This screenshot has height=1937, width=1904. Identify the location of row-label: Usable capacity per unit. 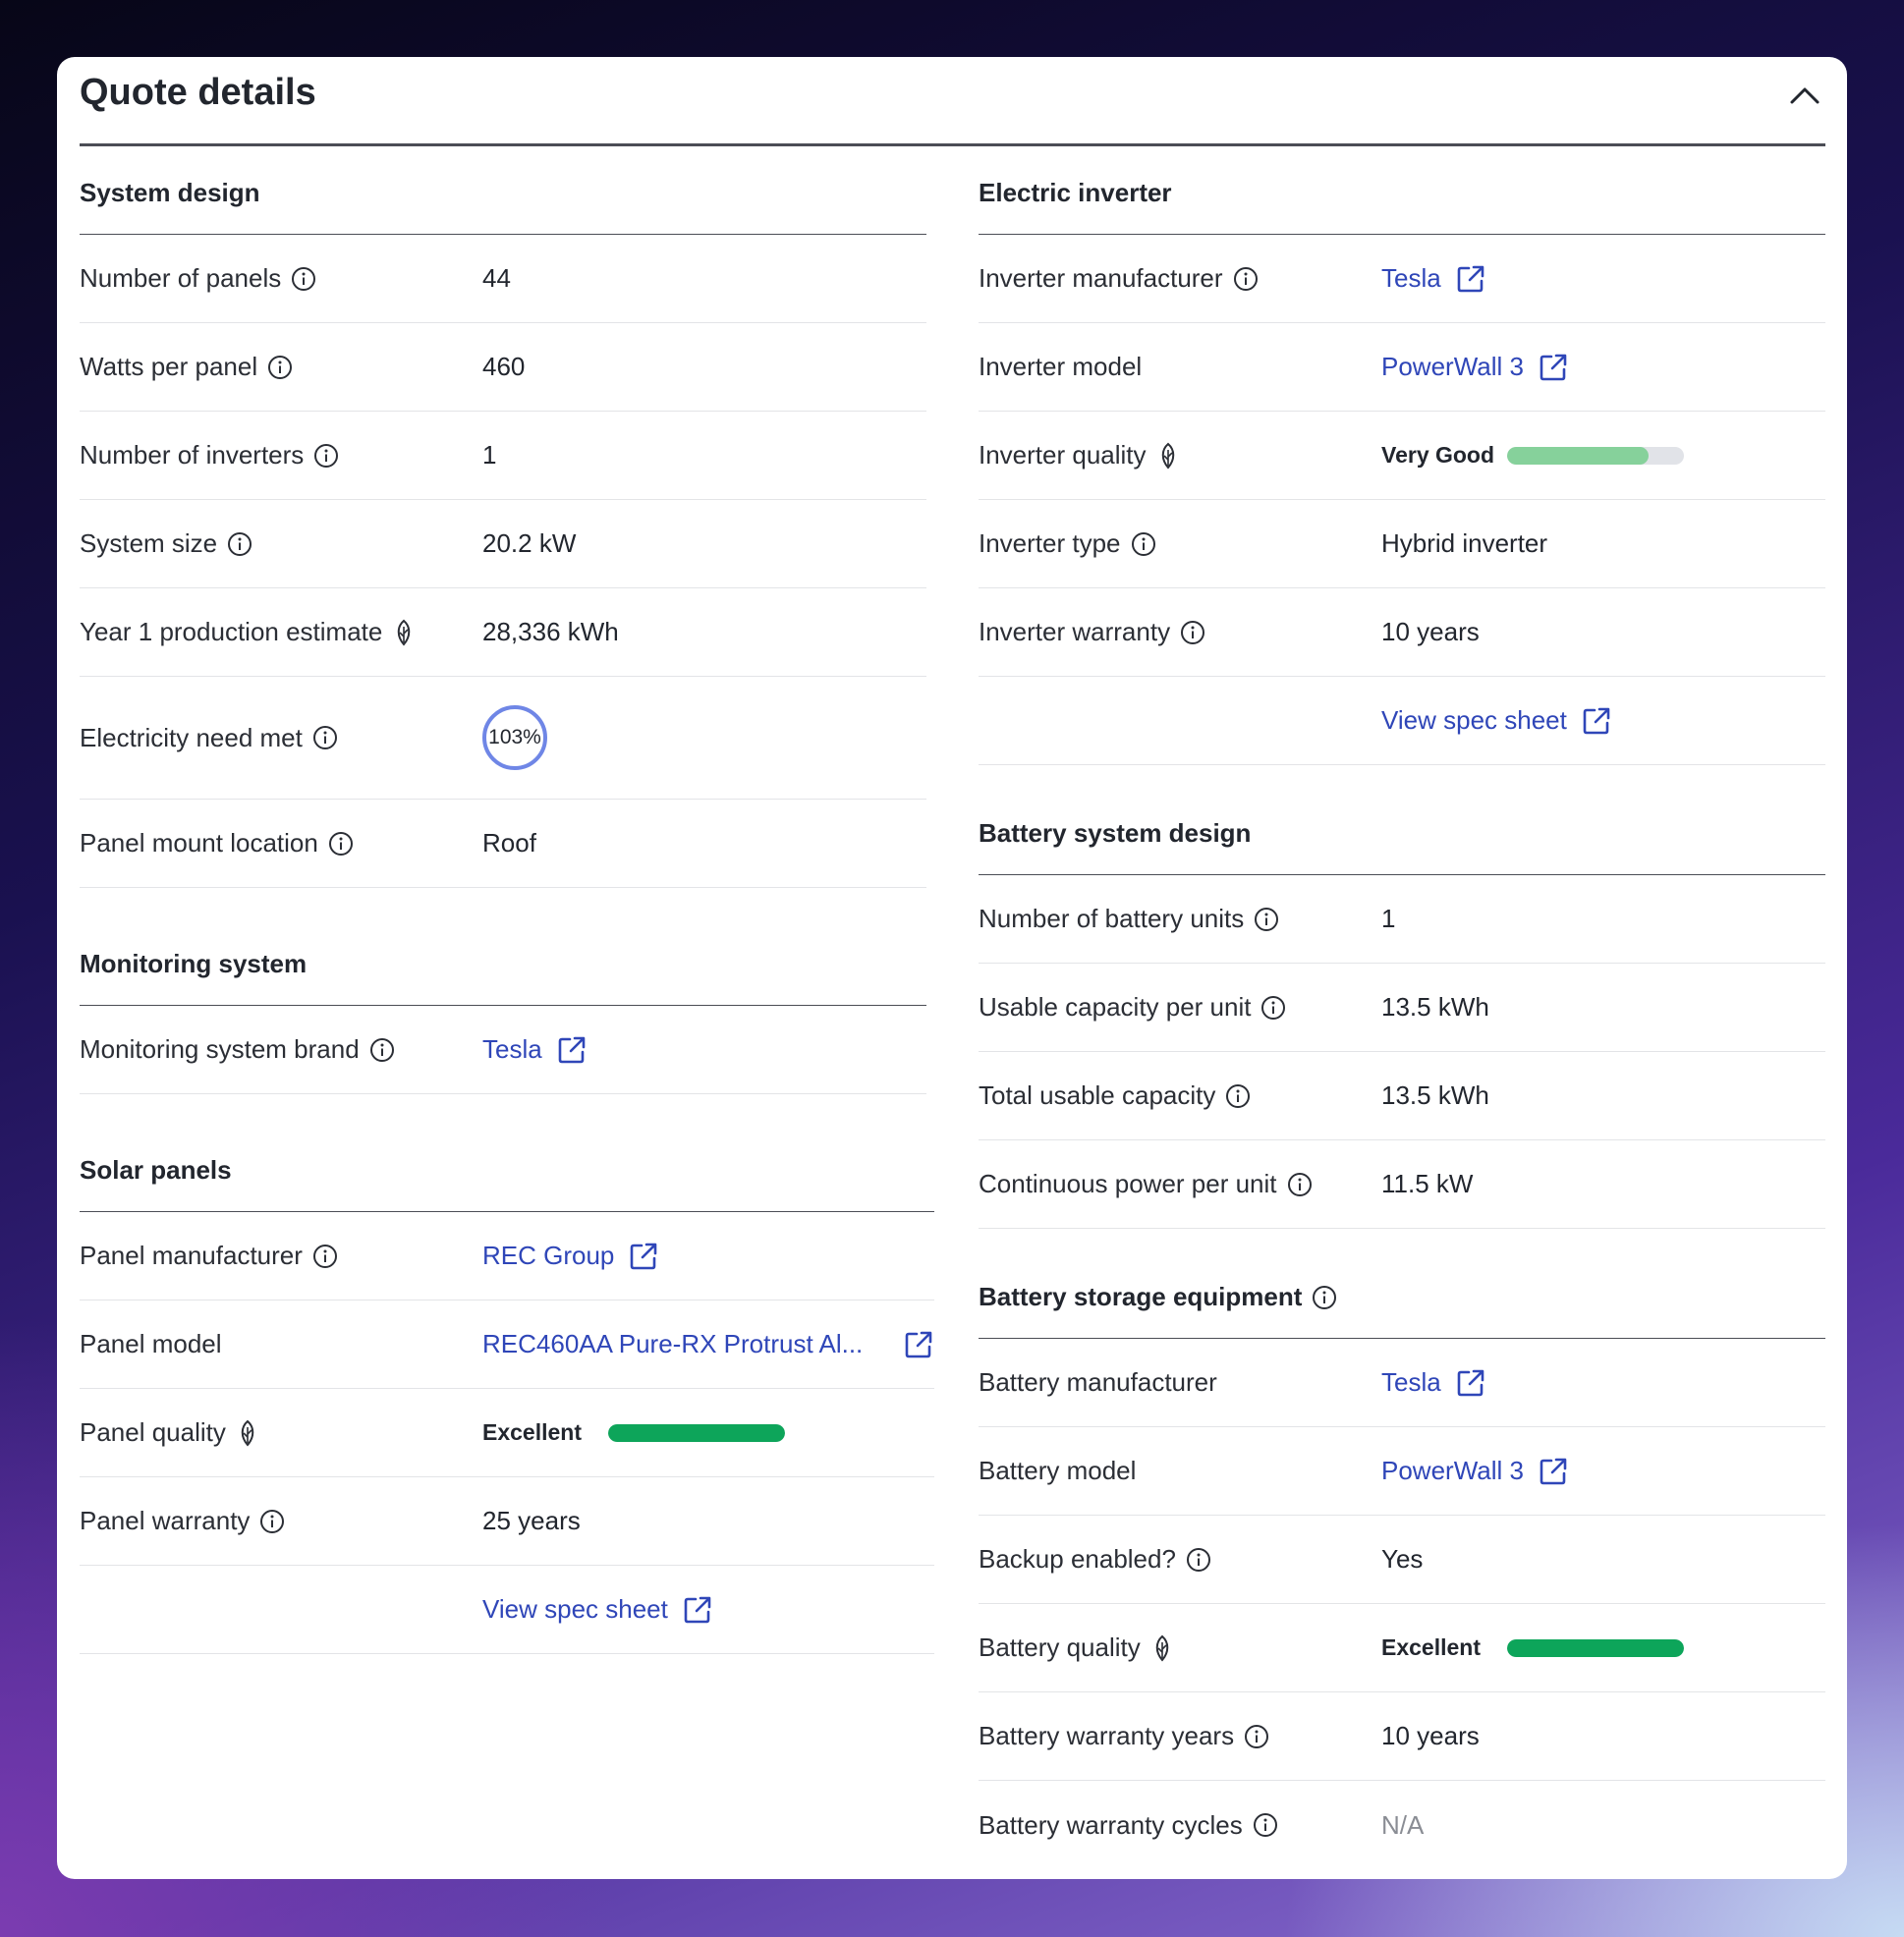
(1115, 1007).